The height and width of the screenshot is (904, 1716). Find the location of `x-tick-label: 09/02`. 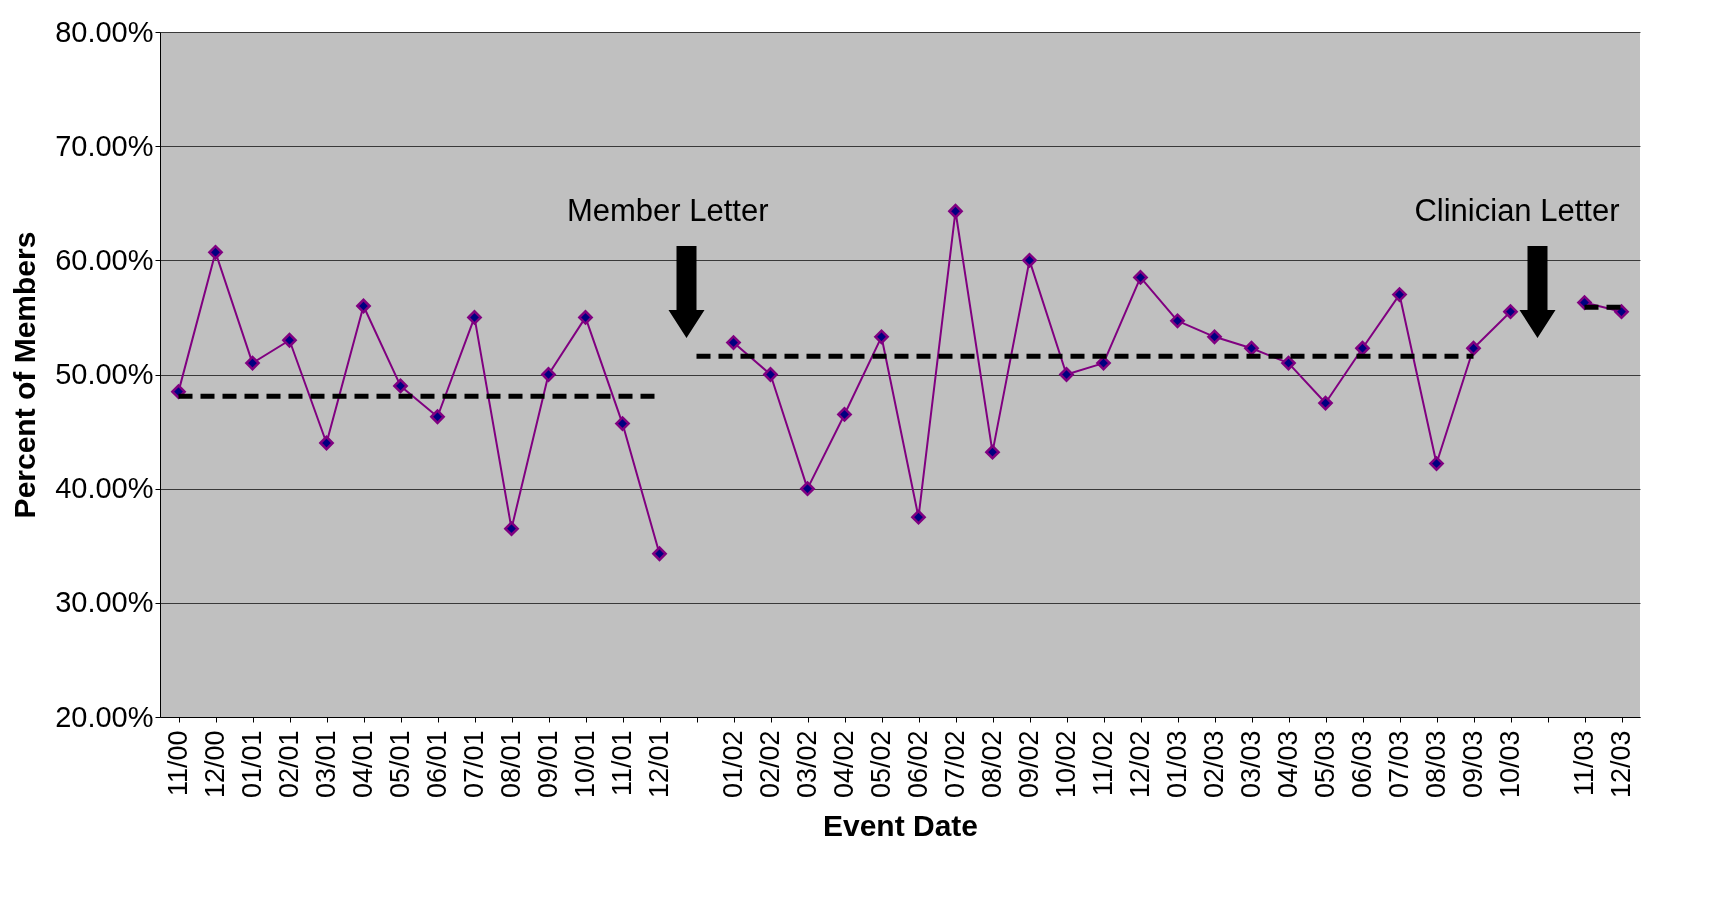

x-tick-label: 09/02 is located at coordinates (1029, 764).